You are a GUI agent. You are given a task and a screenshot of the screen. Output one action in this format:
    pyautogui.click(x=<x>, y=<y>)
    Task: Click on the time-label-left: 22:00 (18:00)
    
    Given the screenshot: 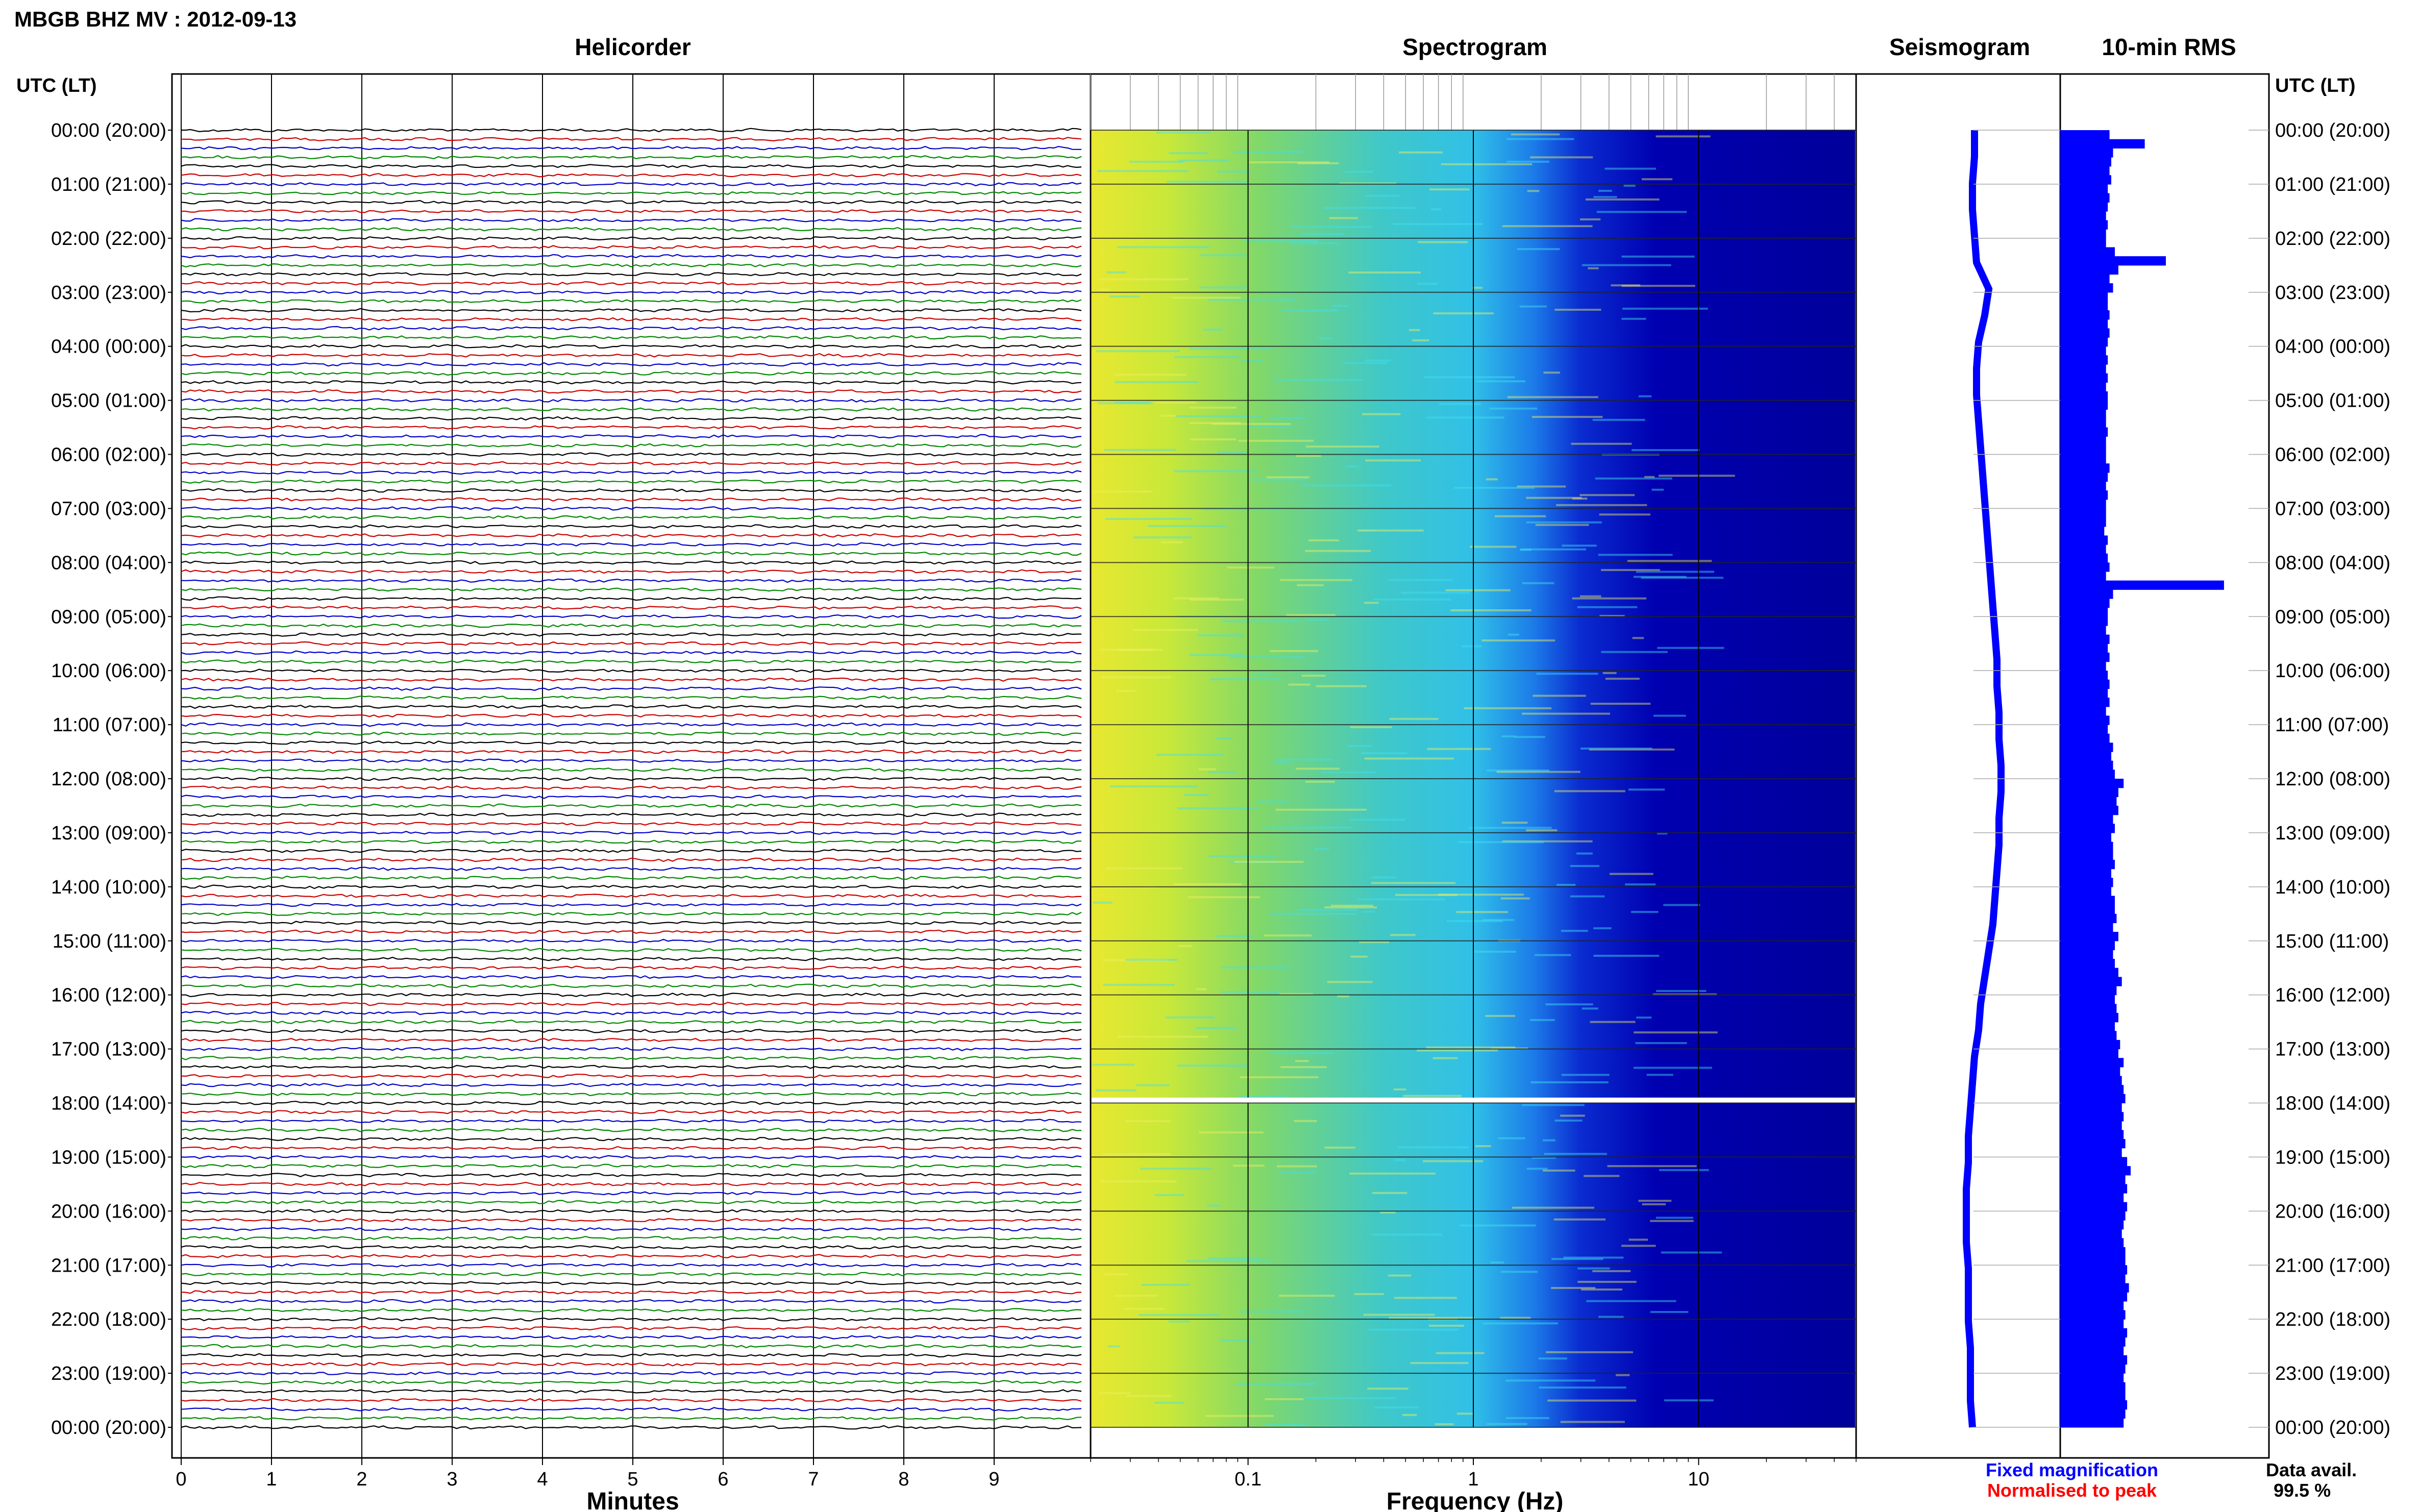 What is the action you would take?
    pyautogui.click(x=108, y=1319)
    